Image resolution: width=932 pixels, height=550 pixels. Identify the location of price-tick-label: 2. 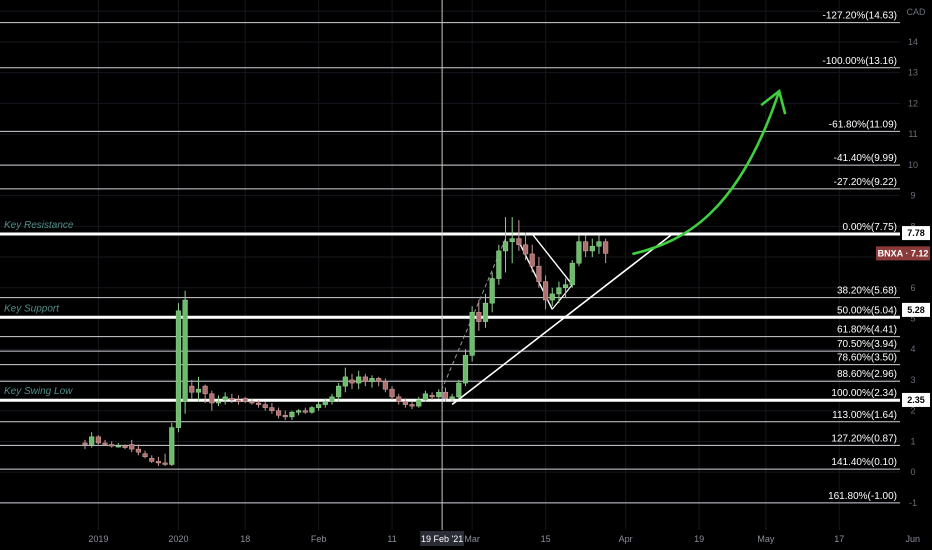
(912, 411).